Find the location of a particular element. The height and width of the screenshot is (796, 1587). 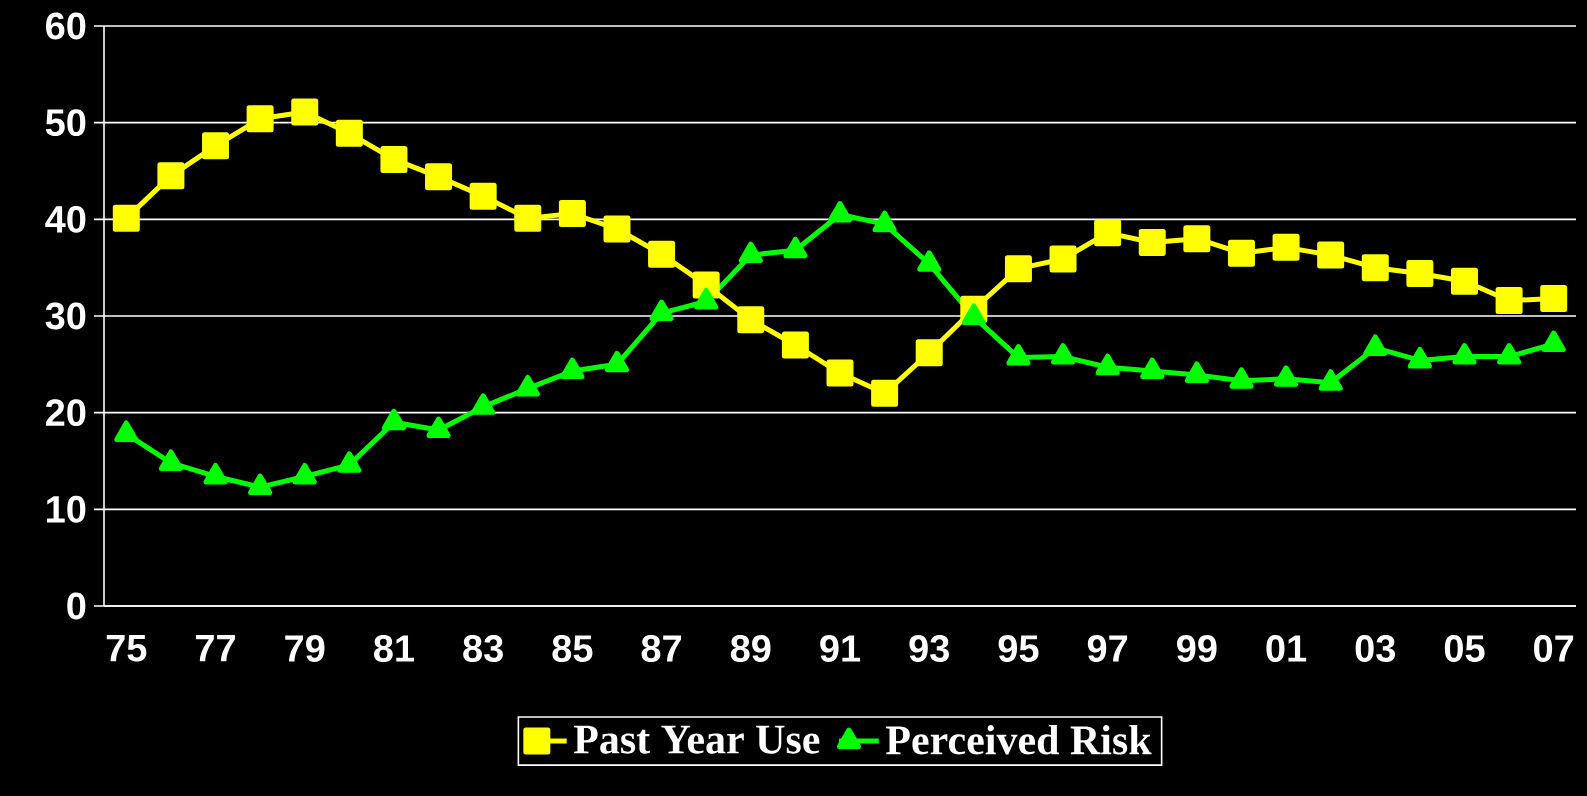

x-tick-label: 83 is located at coordinates (483, 649).